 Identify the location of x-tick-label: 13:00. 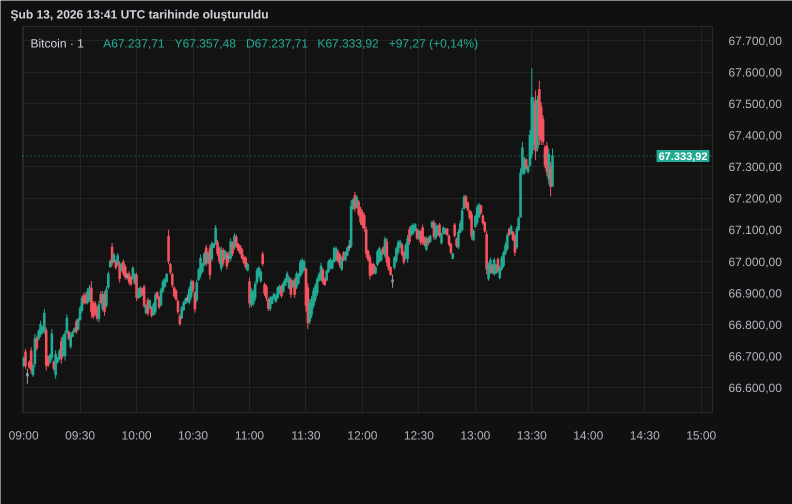
(475, 435).